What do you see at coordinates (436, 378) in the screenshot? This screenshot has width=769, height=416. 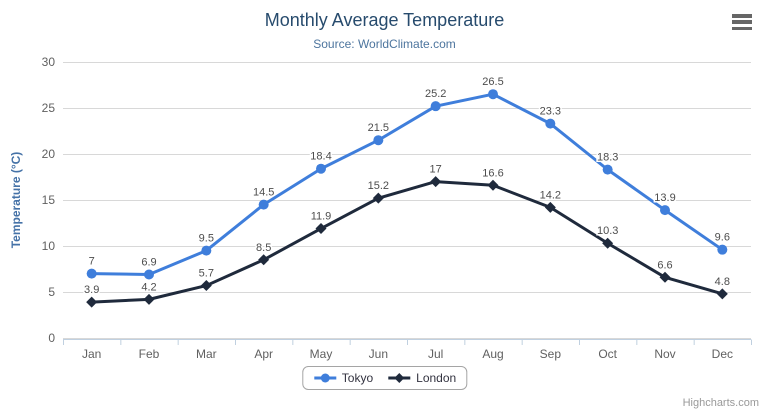 I see `legend-label: London` at bounding box center [436, 378].